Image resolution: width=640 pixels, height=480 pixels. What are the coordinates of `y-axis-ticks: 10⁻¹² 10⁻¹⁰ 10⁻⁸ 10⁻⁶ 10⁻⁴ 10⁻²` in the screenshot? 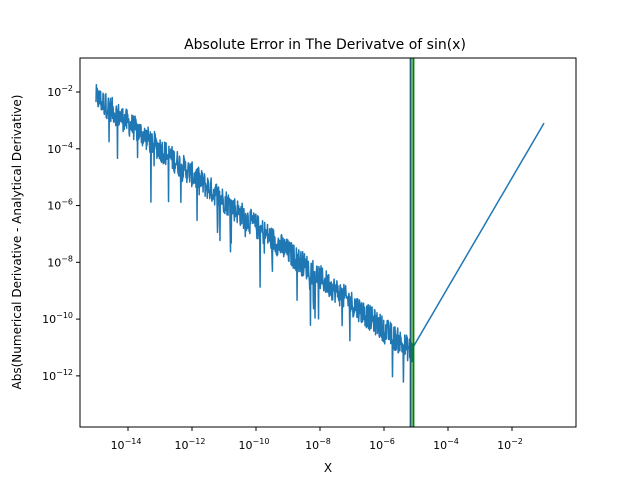 It's located at (61, 233).